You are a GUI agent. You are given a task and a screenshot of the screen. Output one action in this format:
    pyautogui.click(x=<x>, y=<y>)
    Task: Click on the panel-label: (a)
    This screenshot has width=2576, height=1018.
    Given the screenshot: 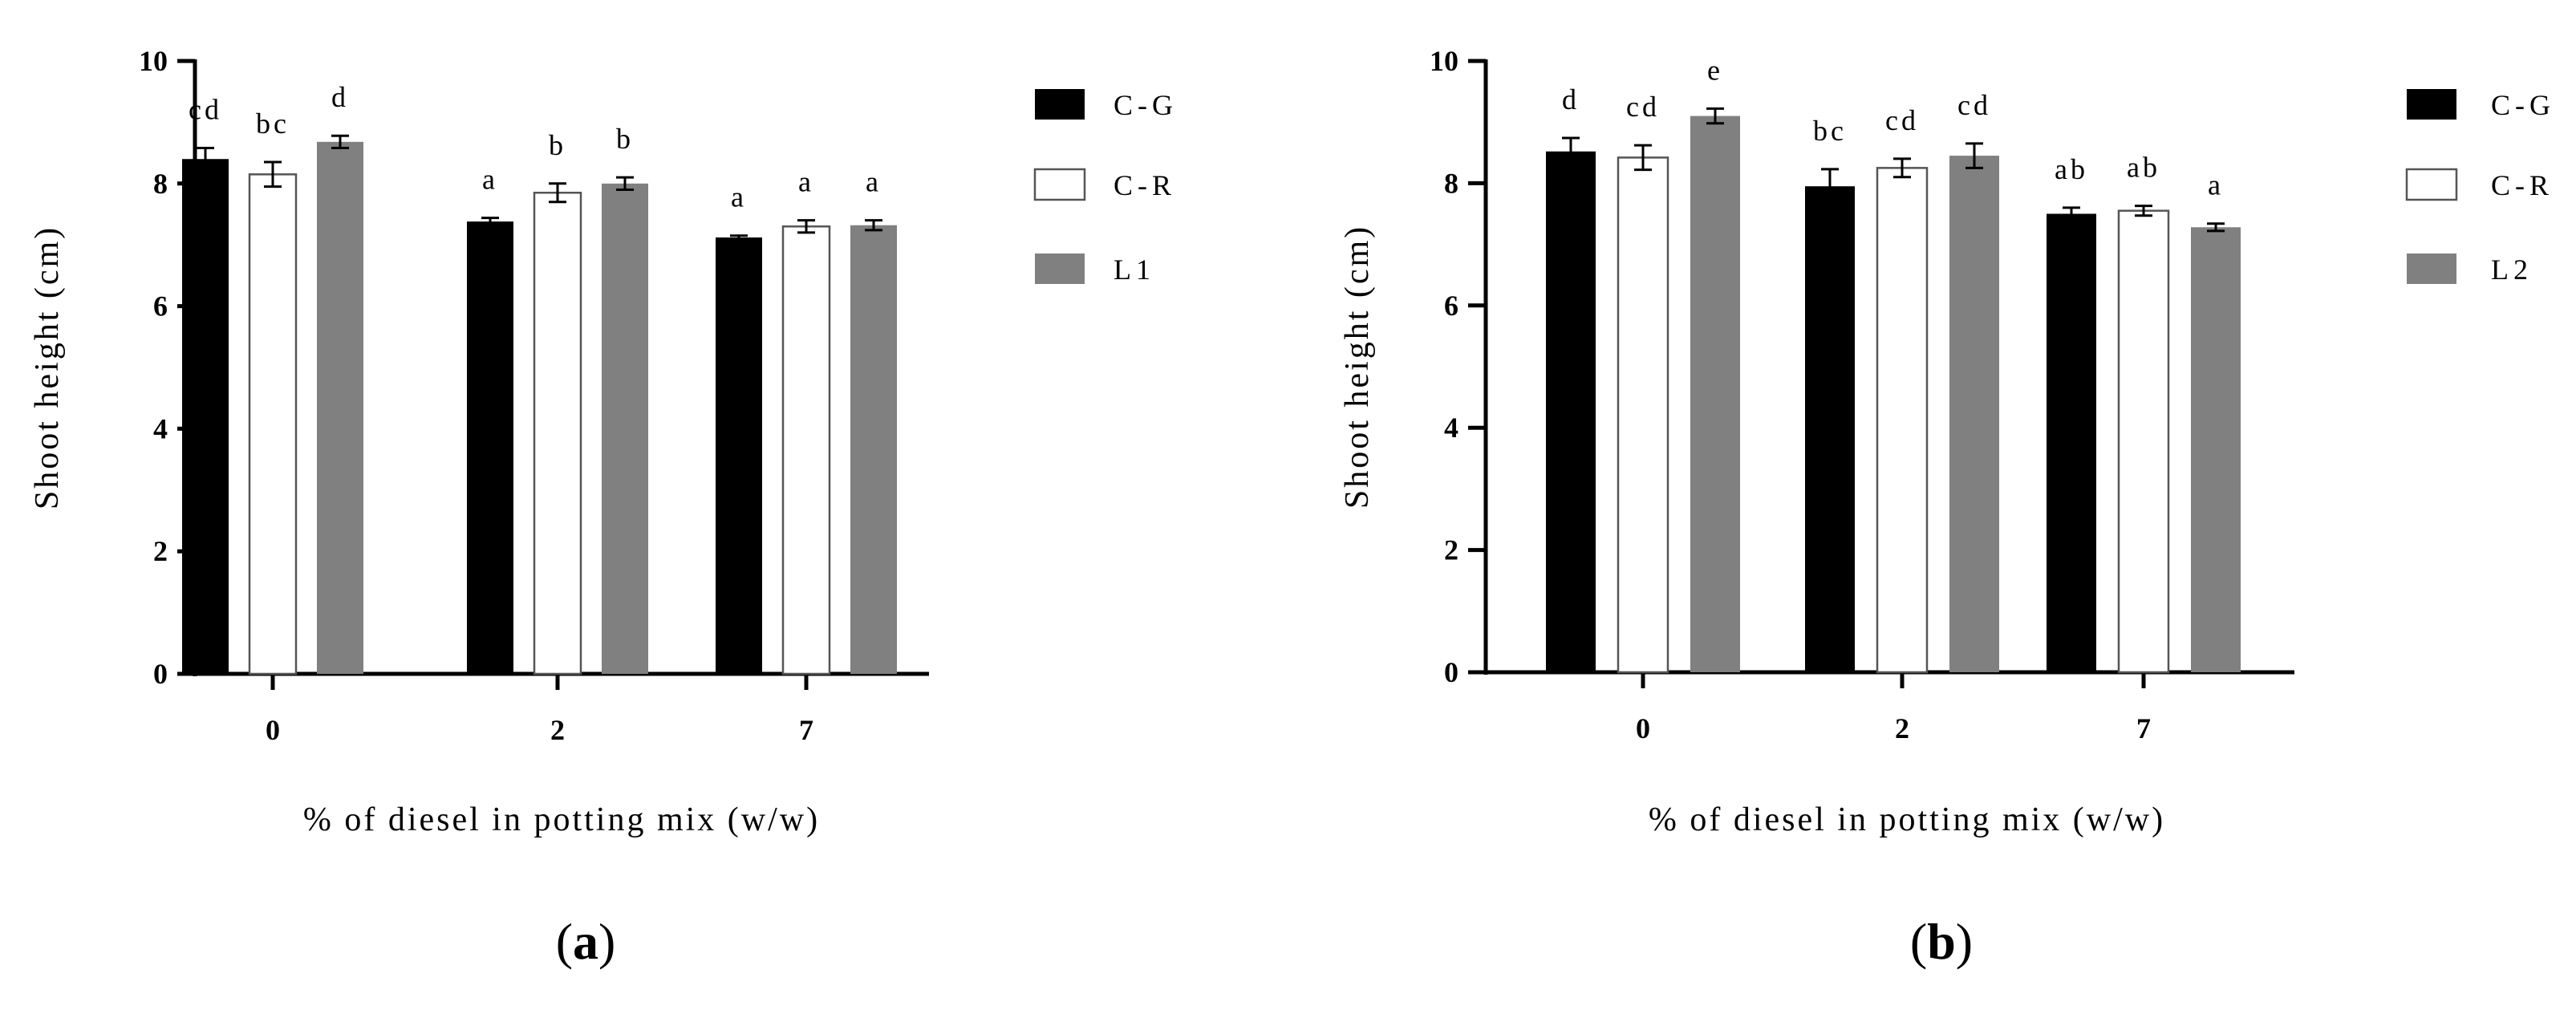 What is the action you would take?
    pyautogui.click(x=586, y=941)
    